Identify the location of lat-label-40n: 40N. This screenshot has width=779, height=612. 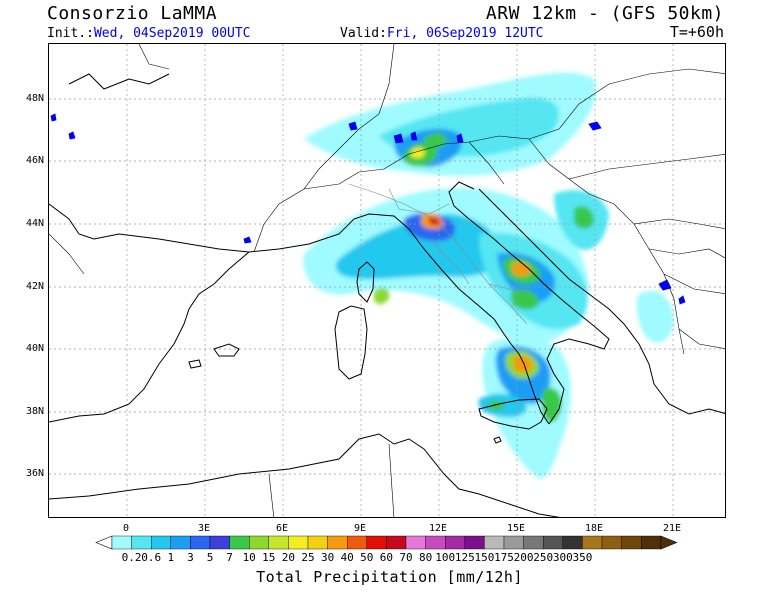
(35, 348).